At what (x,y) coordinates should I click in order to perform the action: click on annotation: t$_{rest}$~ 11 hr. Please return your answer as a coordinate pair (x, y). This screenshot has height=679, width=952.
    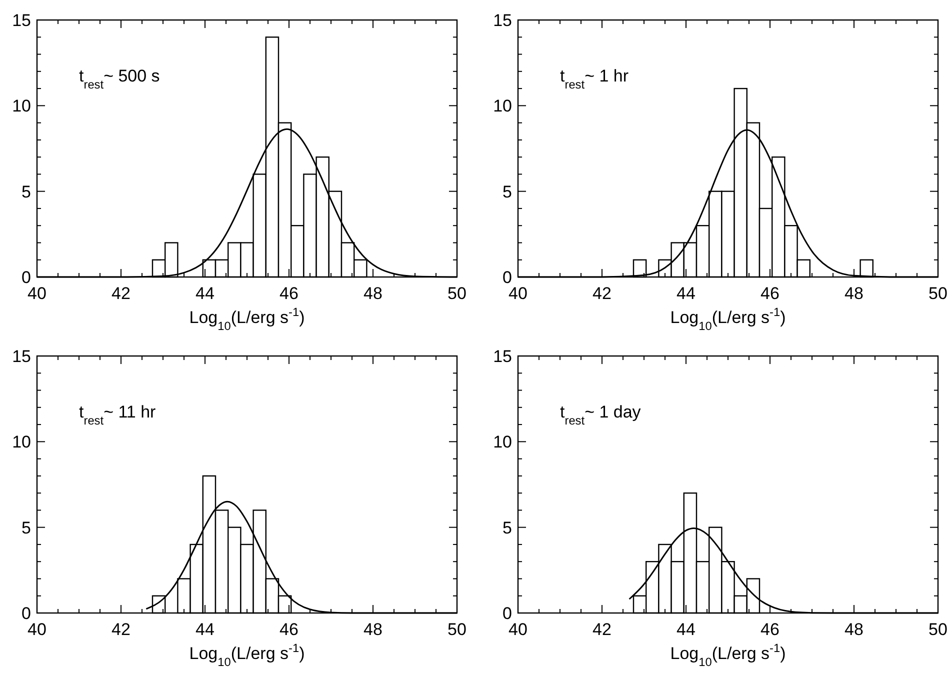
    Looking at the image, I should click on (117, 415).